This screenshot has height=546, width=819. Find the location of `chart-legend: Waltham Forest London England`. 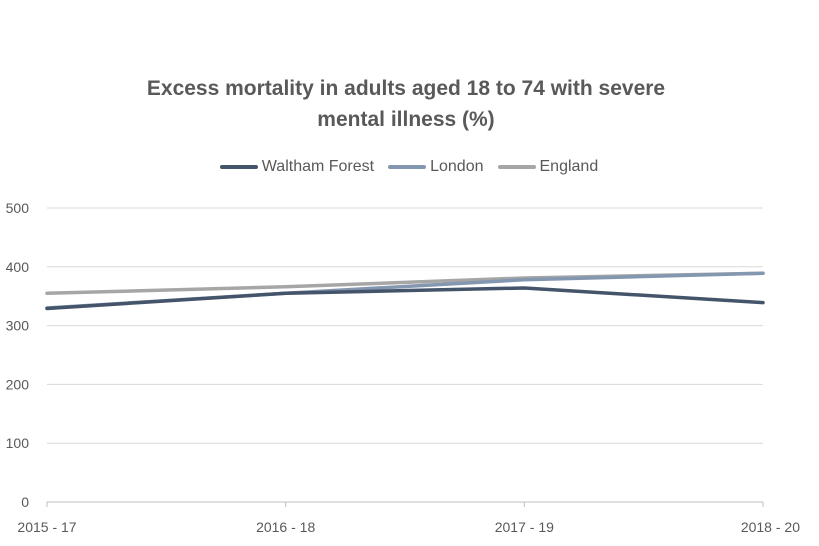

chart-legend: Waltham Forest London England is located at coordinates (409, 167).